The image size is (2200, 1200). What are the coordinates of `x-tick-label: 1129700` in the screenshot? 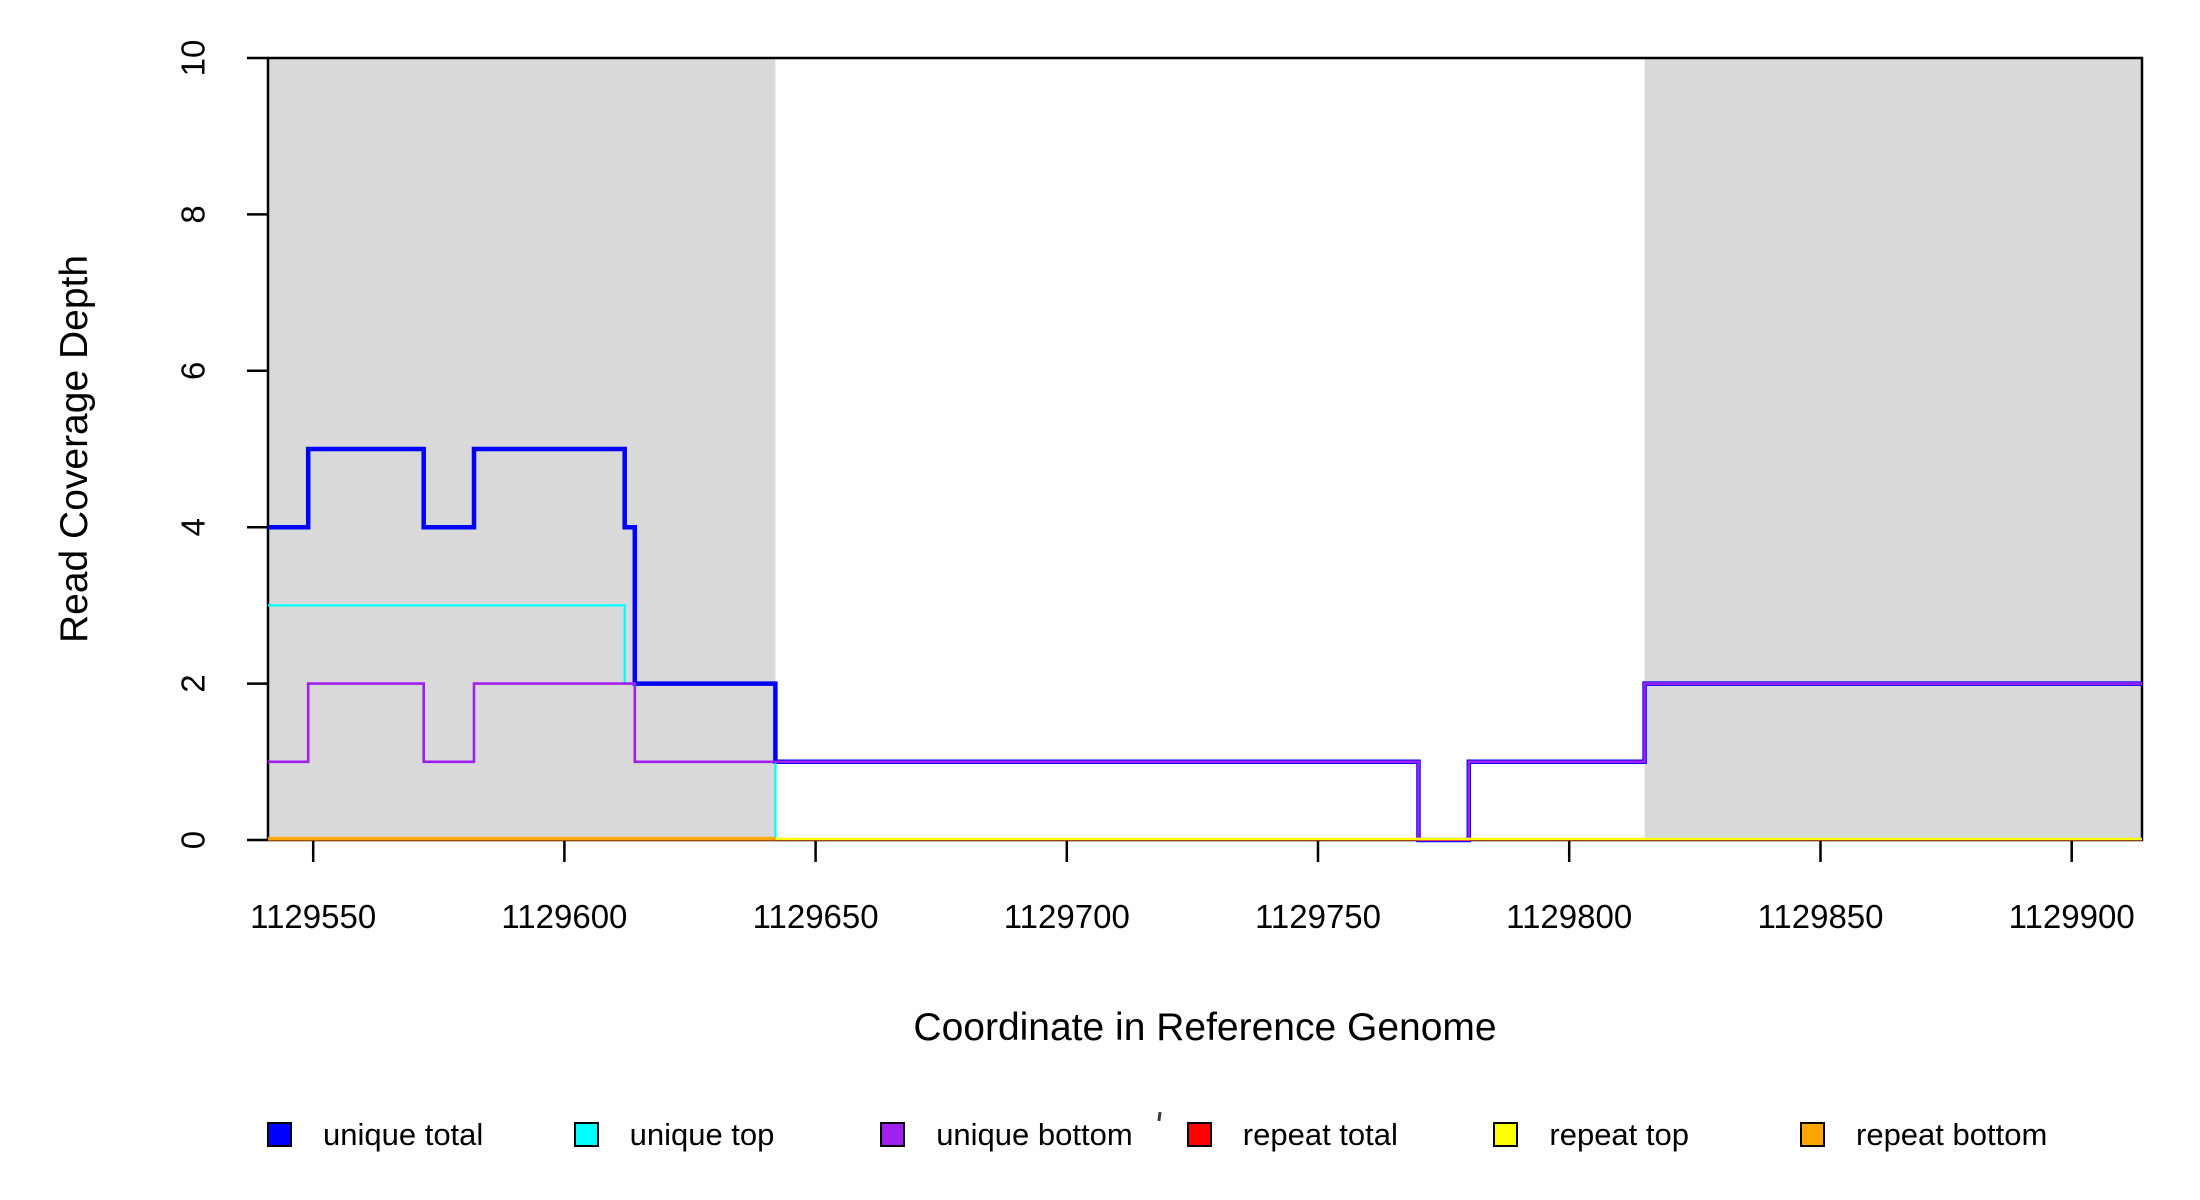 It's located at (1067, 916).